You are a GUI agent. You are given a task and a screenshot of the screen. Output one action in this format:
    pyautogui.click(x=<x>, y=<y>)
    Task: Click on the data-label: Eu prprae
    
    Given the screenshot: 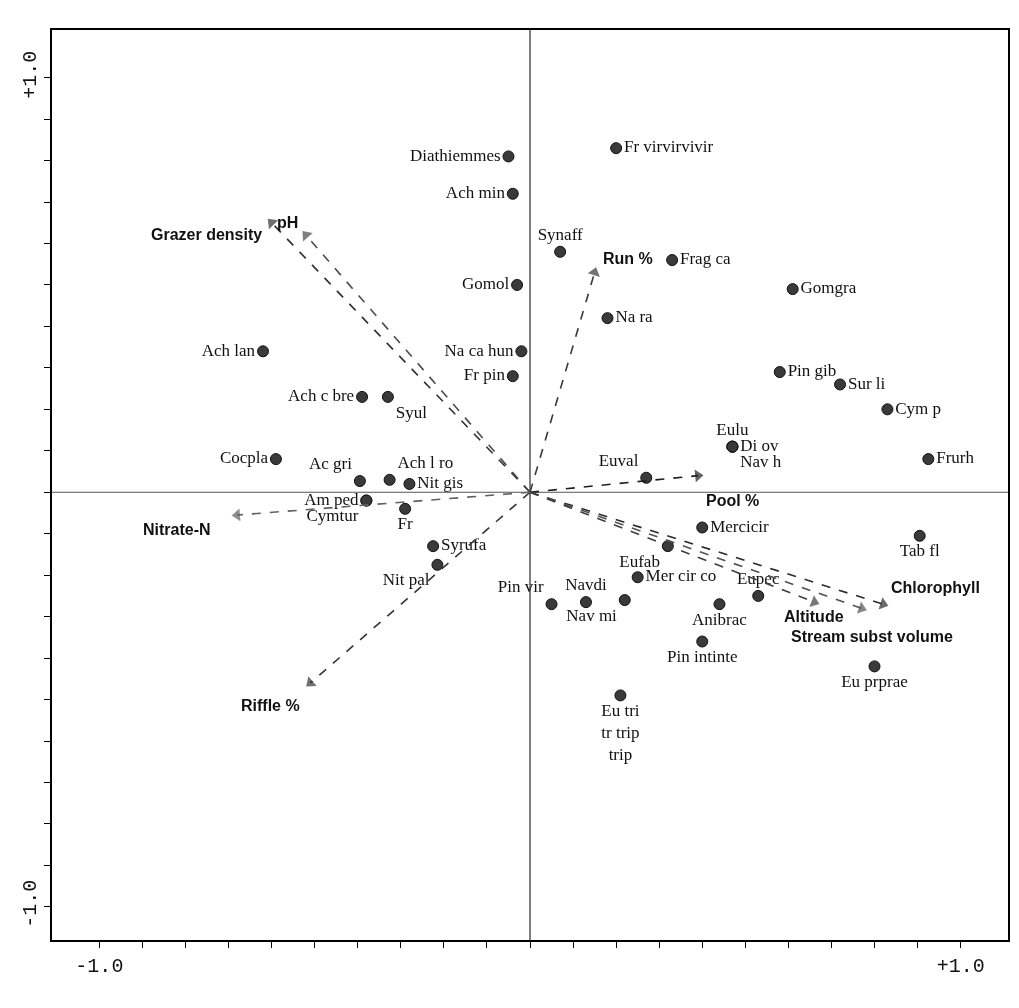 What is the action you would take?
    pyautogui.click(x=874, y=682)
    